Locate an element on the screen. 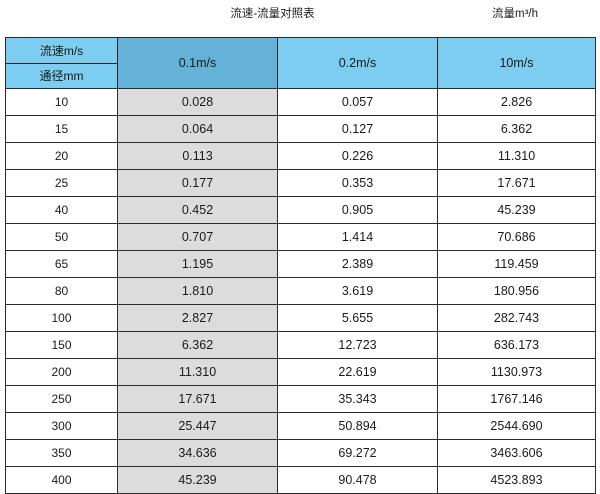 This screenshot has height=494, width=600. table-row: 50 0.707 1.414 70.686 is located at coordinates (300, 237).